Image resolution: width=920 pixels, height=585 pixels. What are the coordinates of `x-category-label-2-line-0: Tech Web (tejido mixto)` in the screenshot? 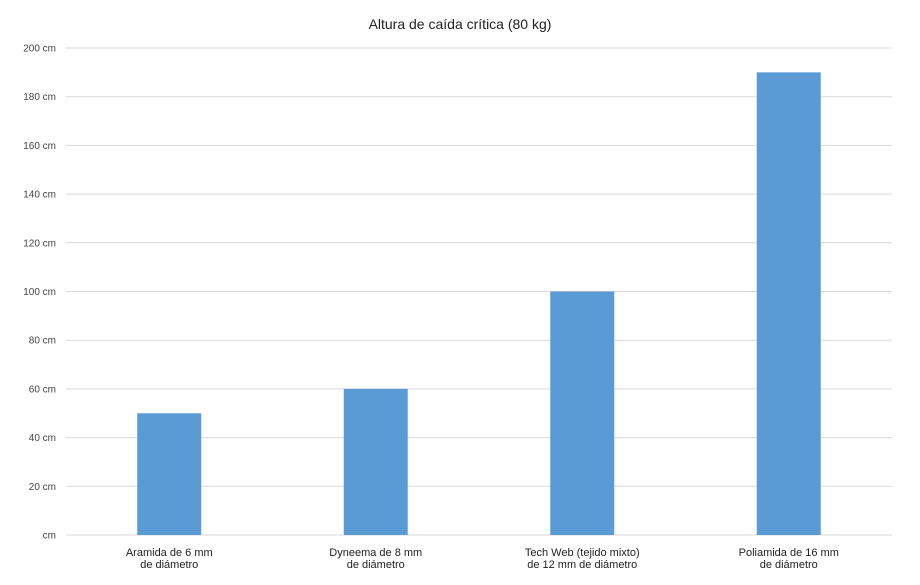 It's located at (582, 553).